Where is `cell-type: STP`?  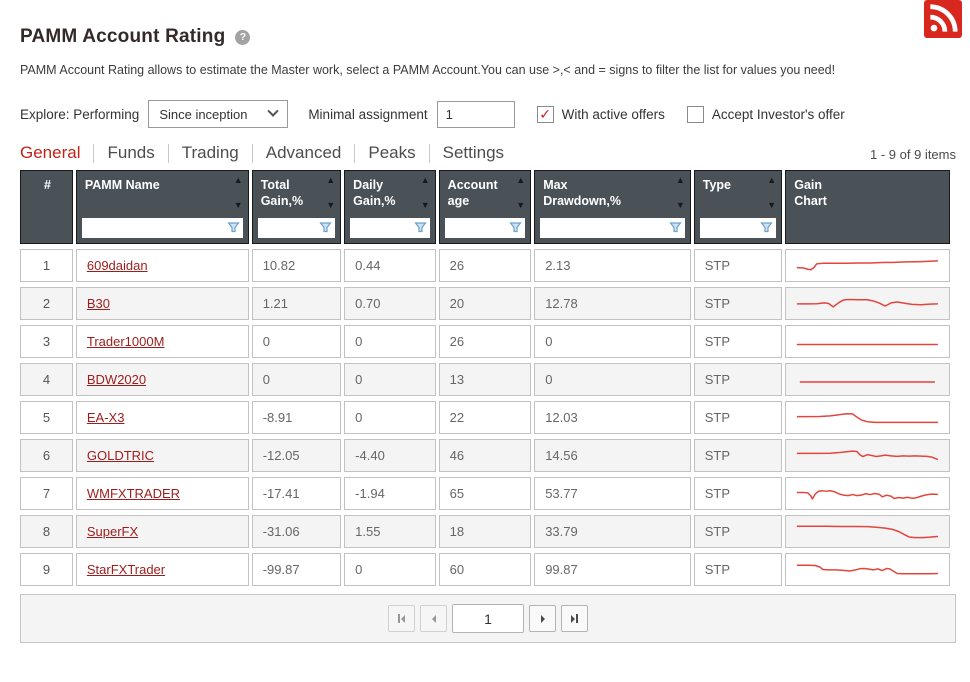
cell-type: STP is located at coordinates (738, 265).